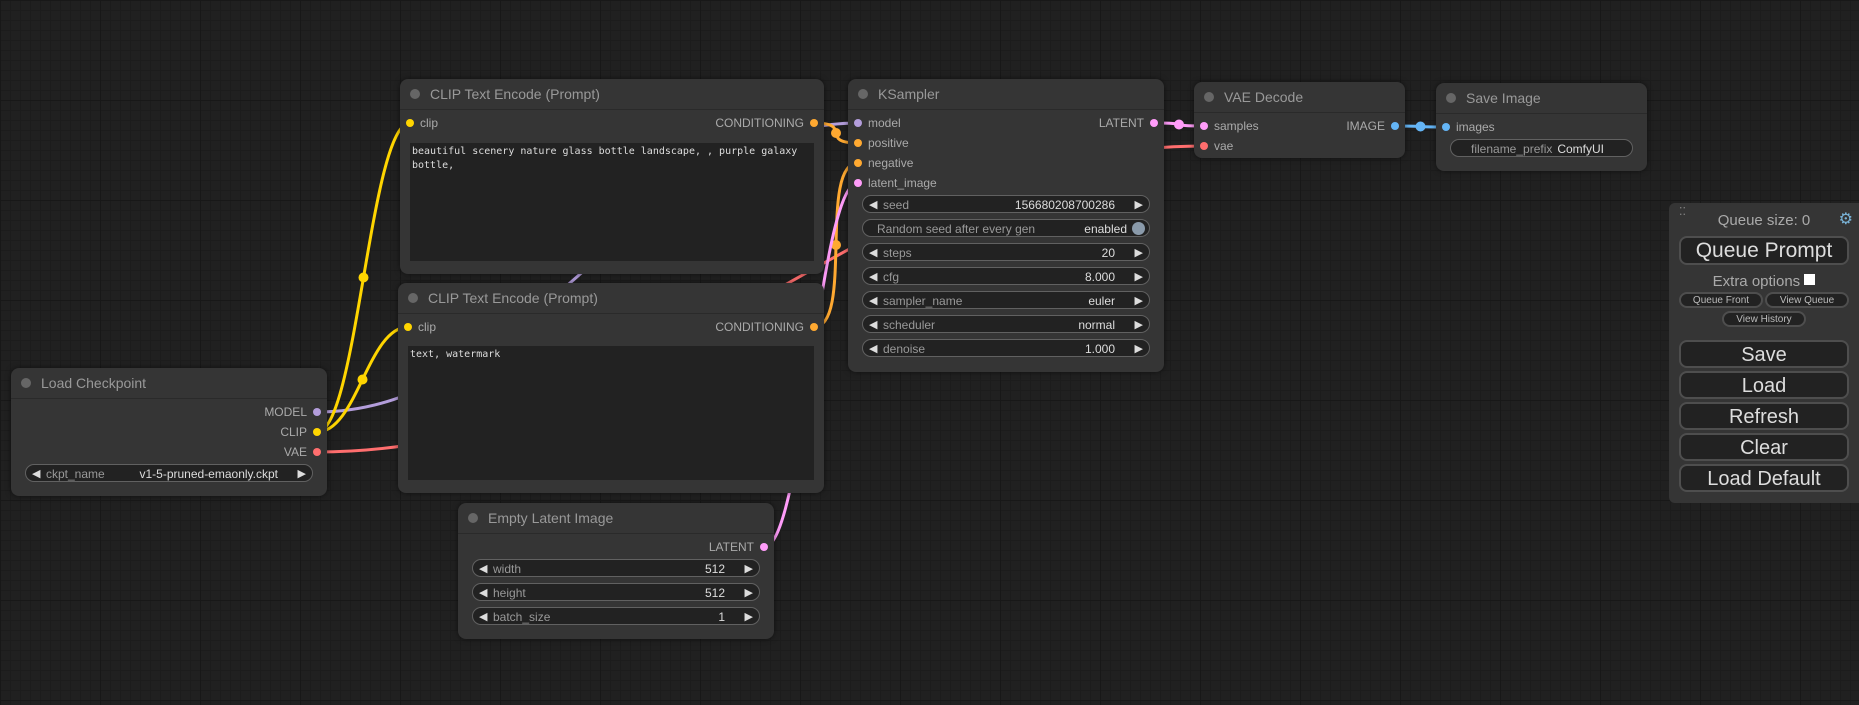 This screenshot has width=1859, height=705. What do you see at coordinates (1541, 127) in the screenshot?
I see `node-save-image: Save Image images filename_prefix ComfyUI` at bounding box center [1541, 127].